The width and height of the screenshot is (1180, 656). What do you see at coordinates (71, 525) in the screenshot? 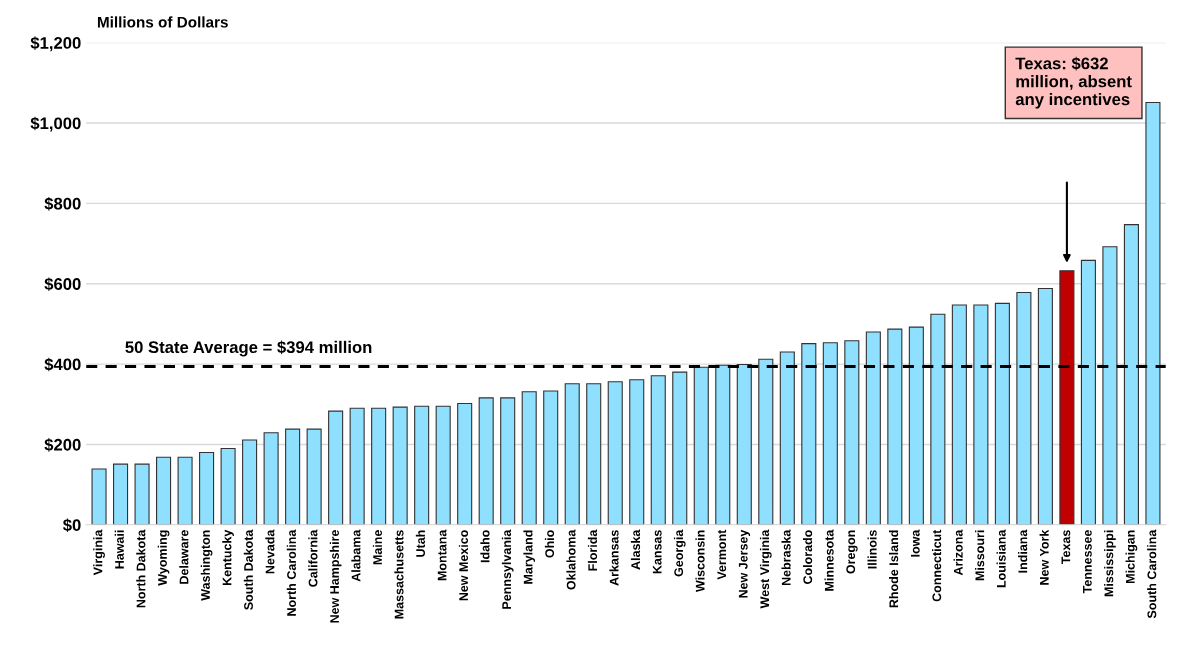
I see `y-tick-label: $0` at bounding box center [71, 525].